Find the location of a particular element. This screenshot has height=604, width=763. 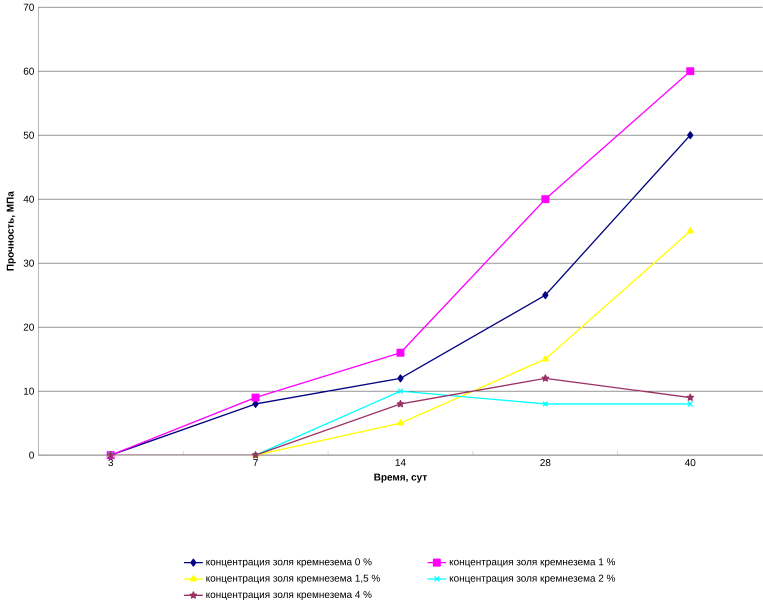

y-tick-label: 20 is located at coordinates (29, 327).